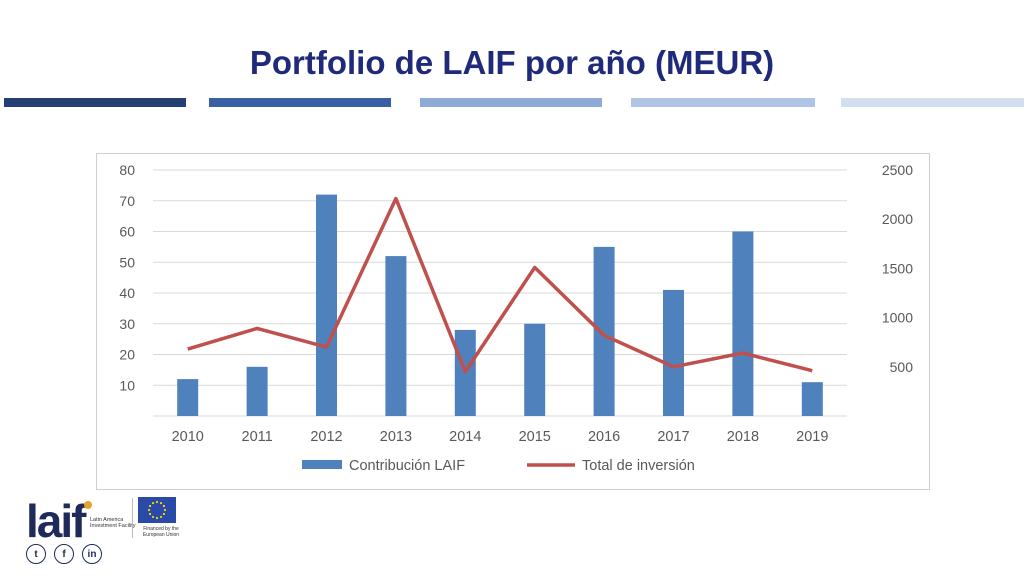 Image resolution: width=1024 pixels, height=576 pixels. Describe the element at coordinates (157, 510) in the screenshot. I see `eu-flag-icon` at that location.